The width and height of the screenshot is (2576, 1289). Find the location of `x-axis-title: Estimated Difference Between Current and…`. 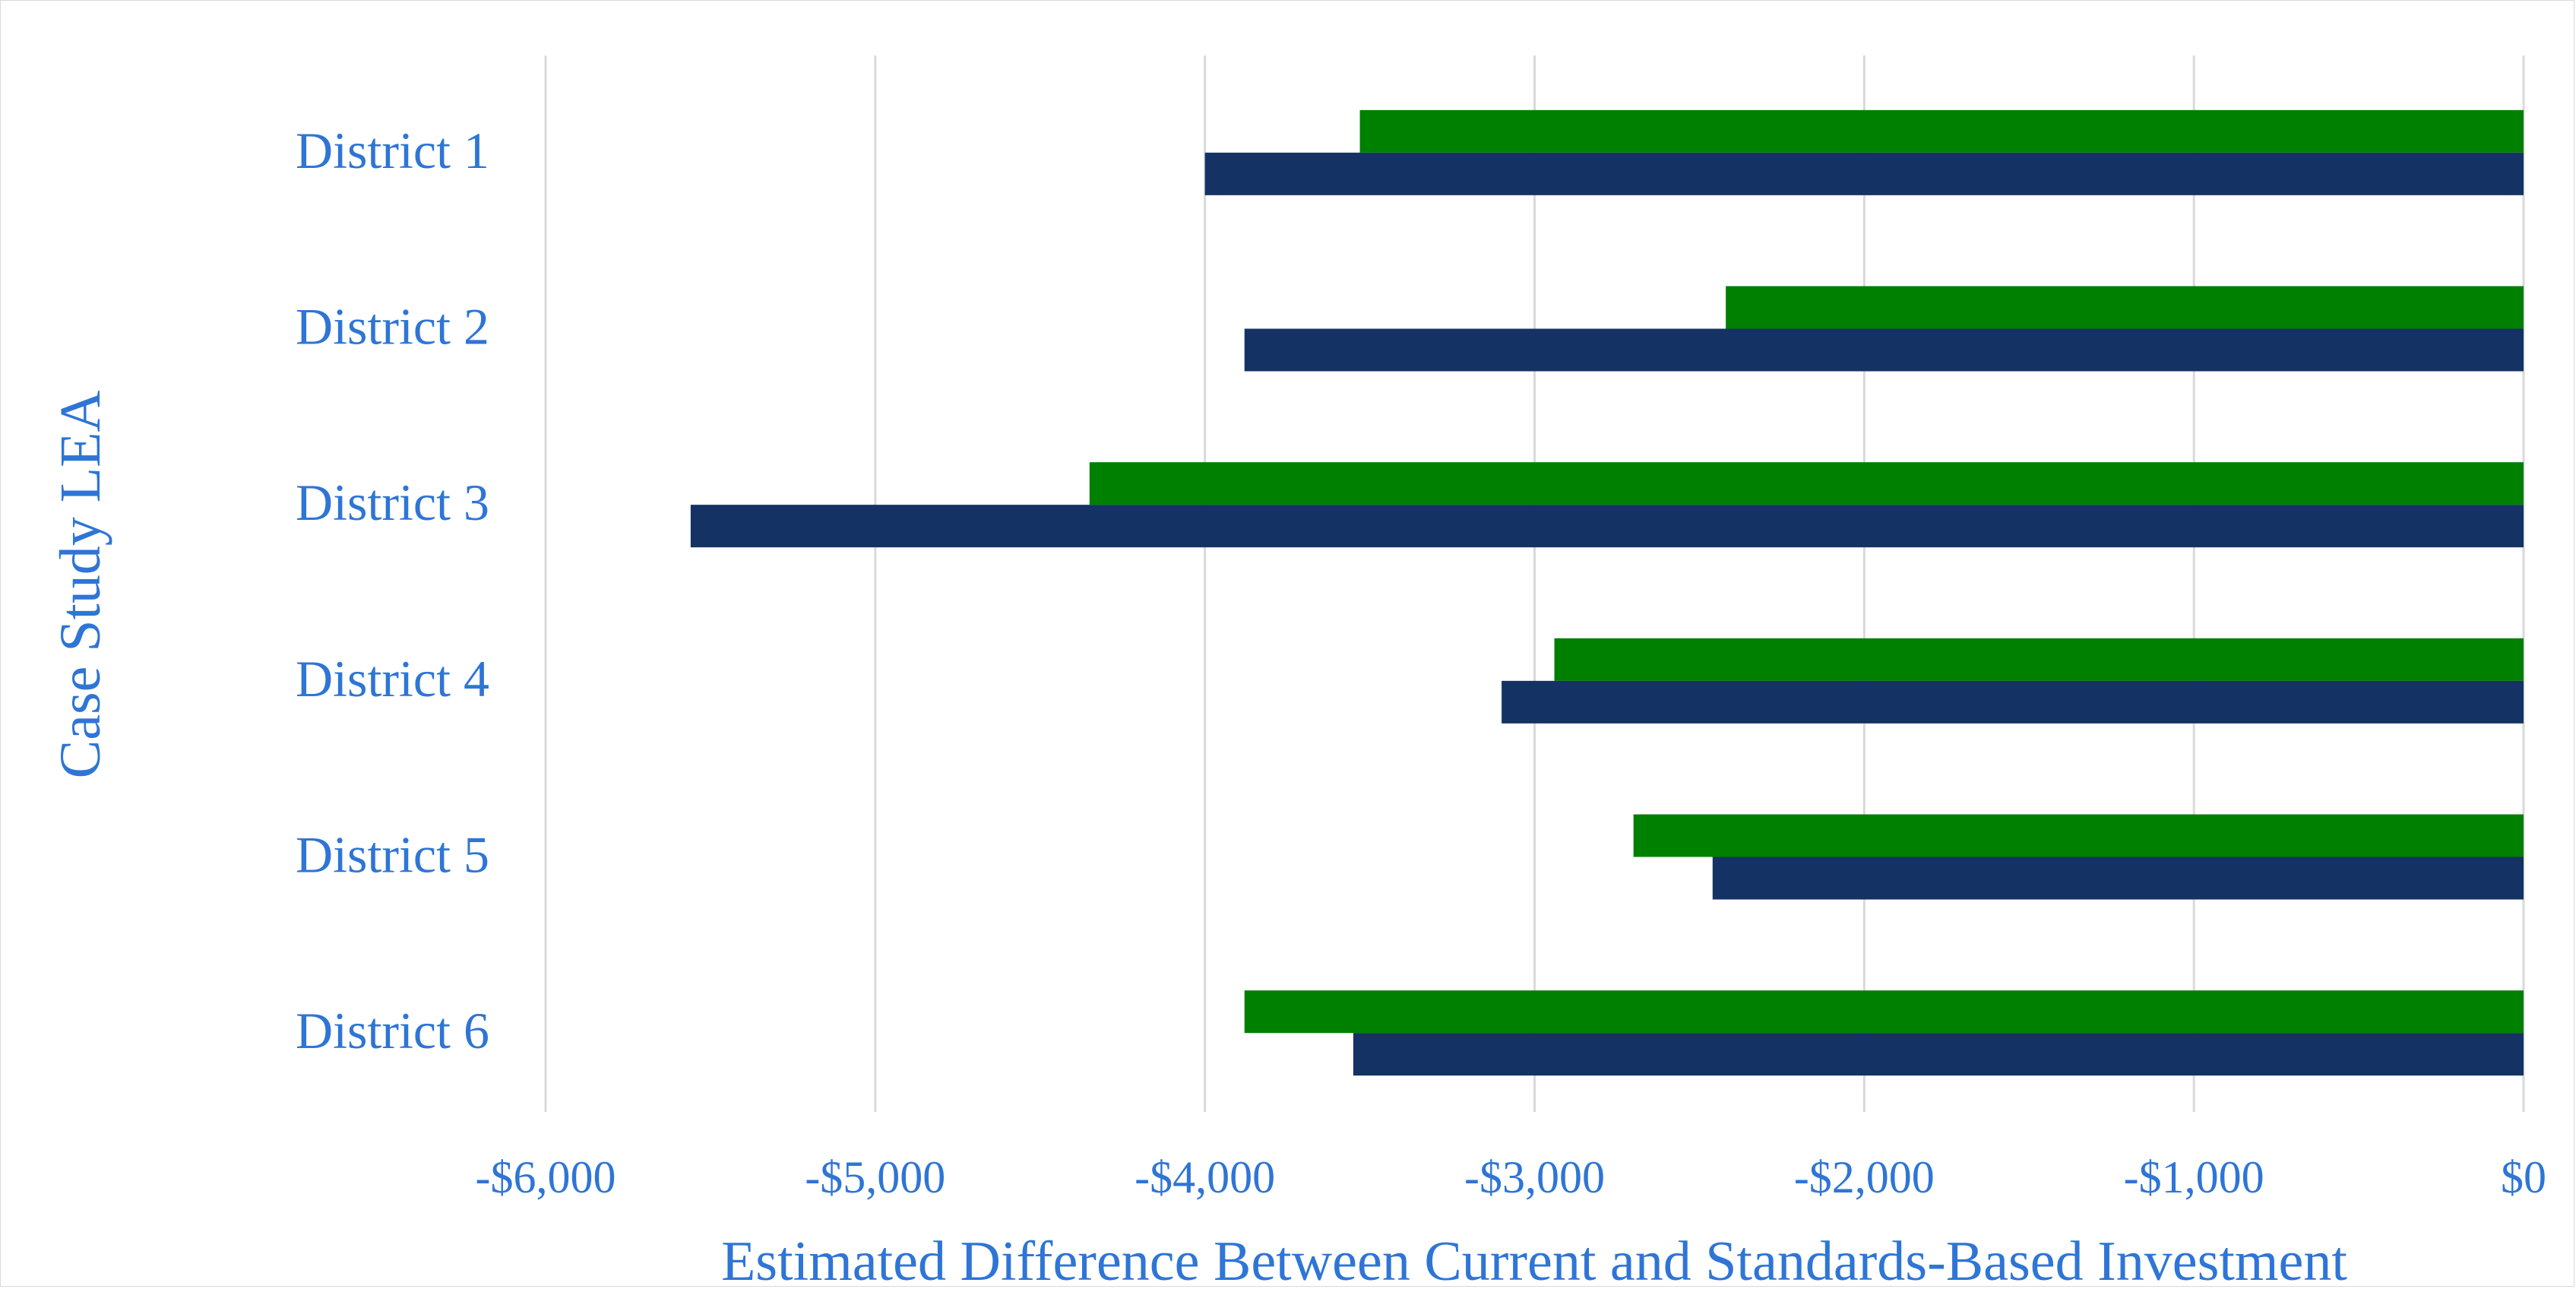

x-axis-title: Estimated Difference Between Current and… is located at coordinates (1534, 1259).